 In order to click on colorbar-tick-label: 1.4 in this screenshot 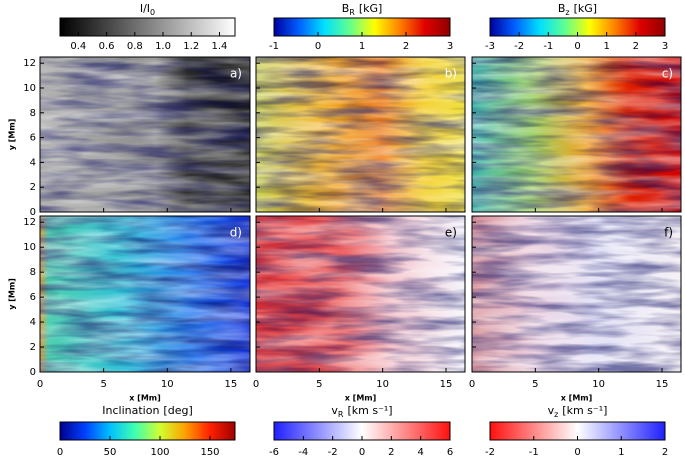, I will do `click(220, 46)`.